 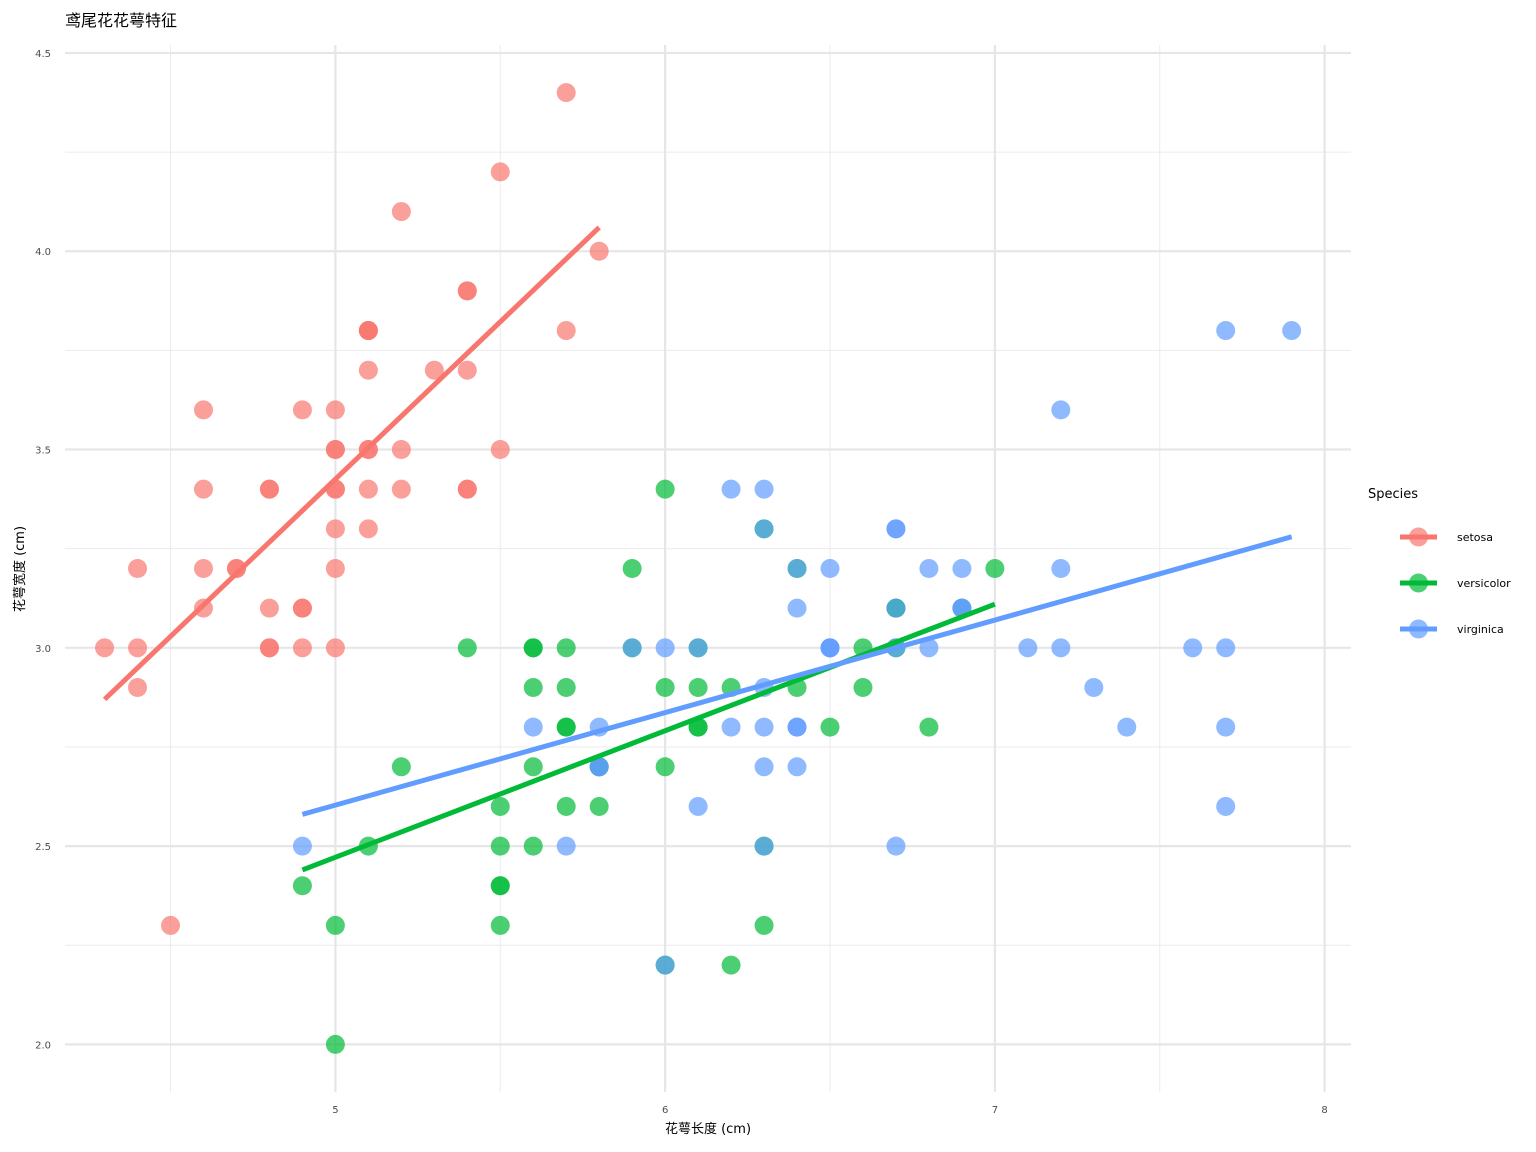 What do you see at coordinates (335, 1110) in the screenshot?
I see `x-tick-label: 5` at bounding box center [335, 1110].